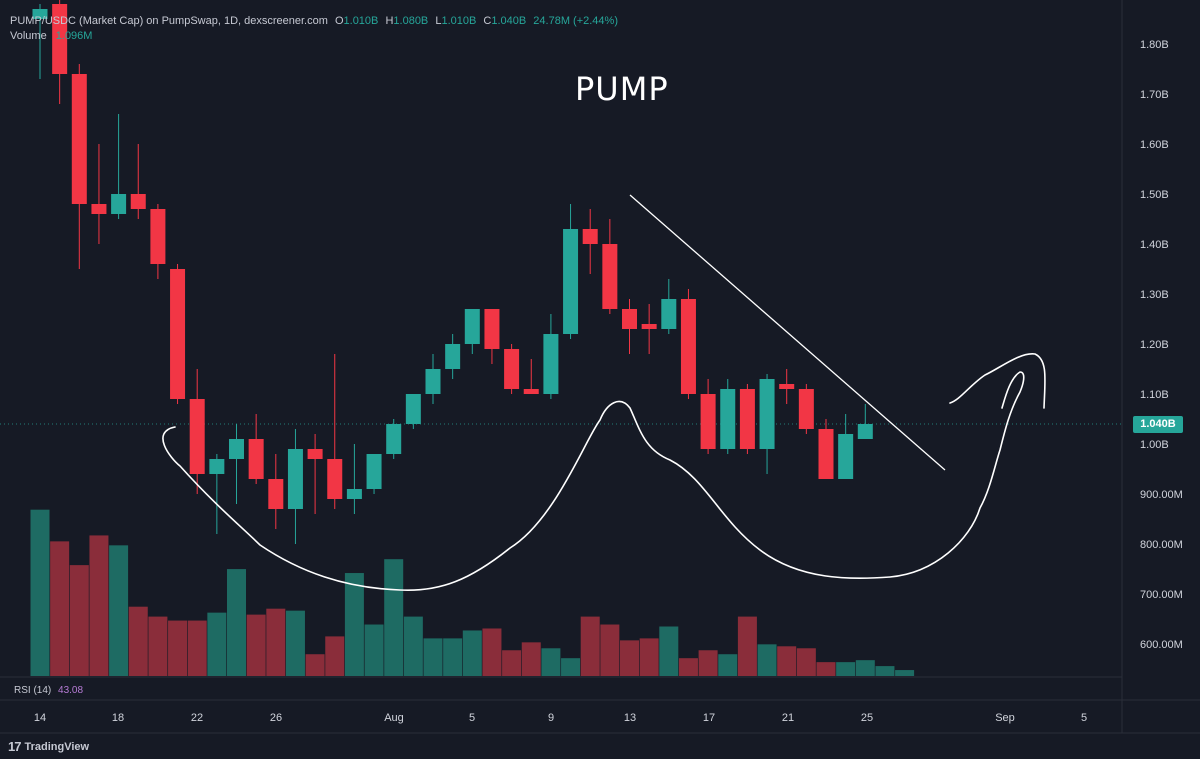  What do you see at coordinates (1154, 195) in the screenshot?
I see `price-axis-label: 1.50B` at bounding box center [1154, 195].